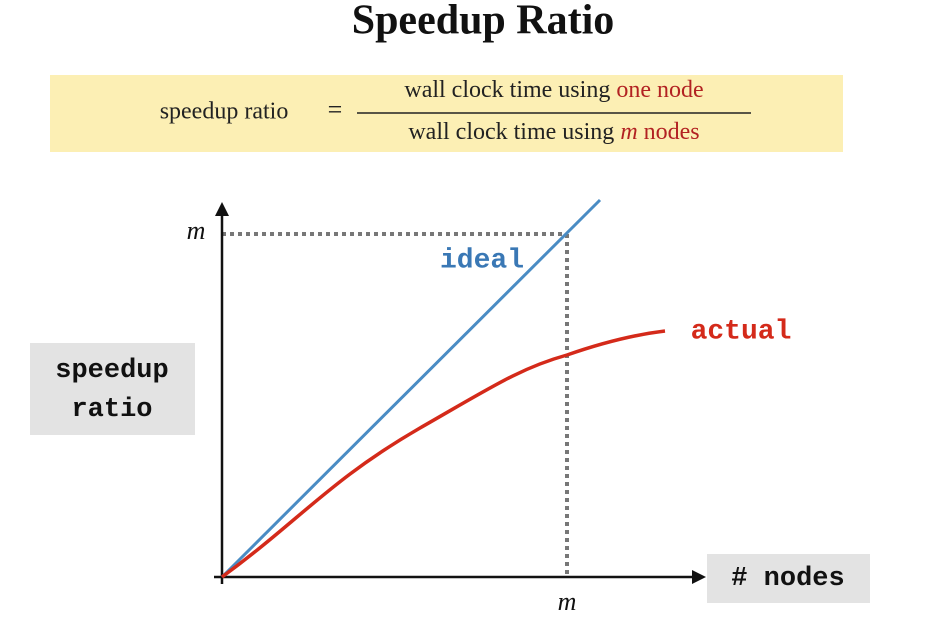  What do you see at coordinates (112, 389) in the screenshot?
I see `y-label-box` at bounding box center [112, 389].